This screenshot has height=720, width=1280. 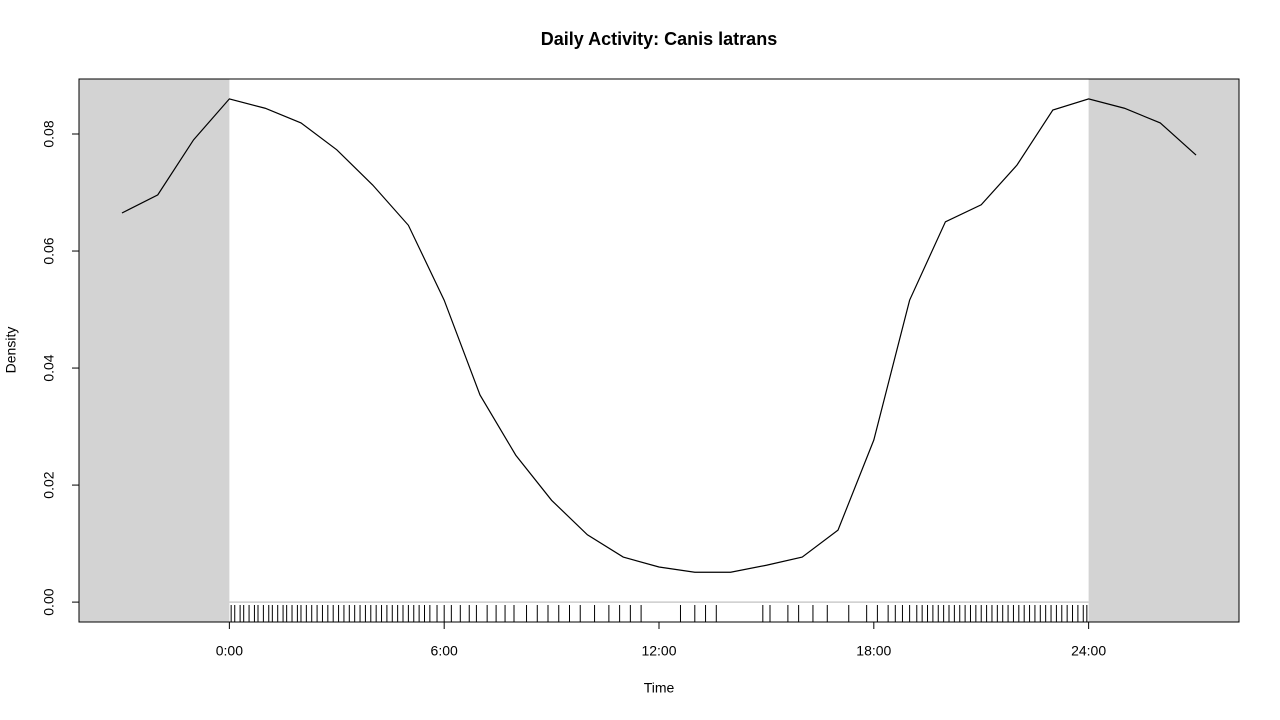 What do you see at coordinates (1088, 651) in the screenshot?
I see `x-tick-label: 24:00` at bounding box center [1088, 651].